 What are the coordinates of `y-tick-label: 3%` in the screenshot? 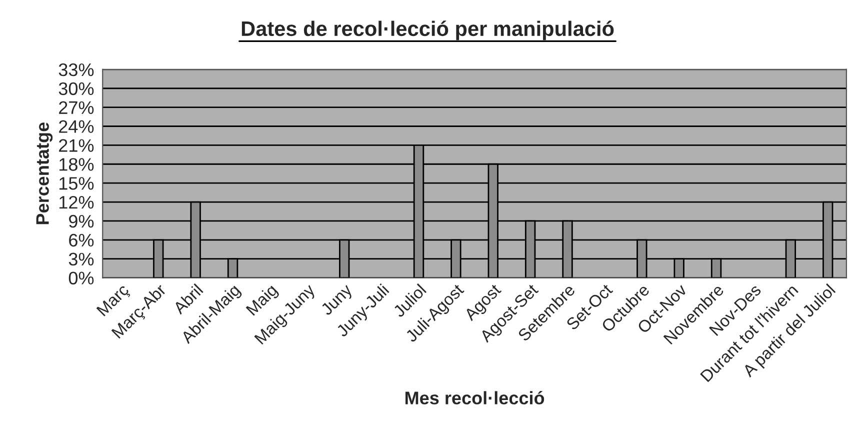 It's located at (81, 259).